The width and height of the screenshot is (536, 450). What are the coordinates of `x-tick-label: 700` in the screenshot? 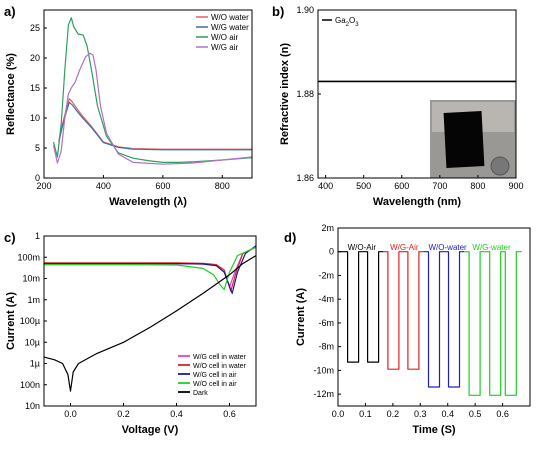 It's located at (439, 186).